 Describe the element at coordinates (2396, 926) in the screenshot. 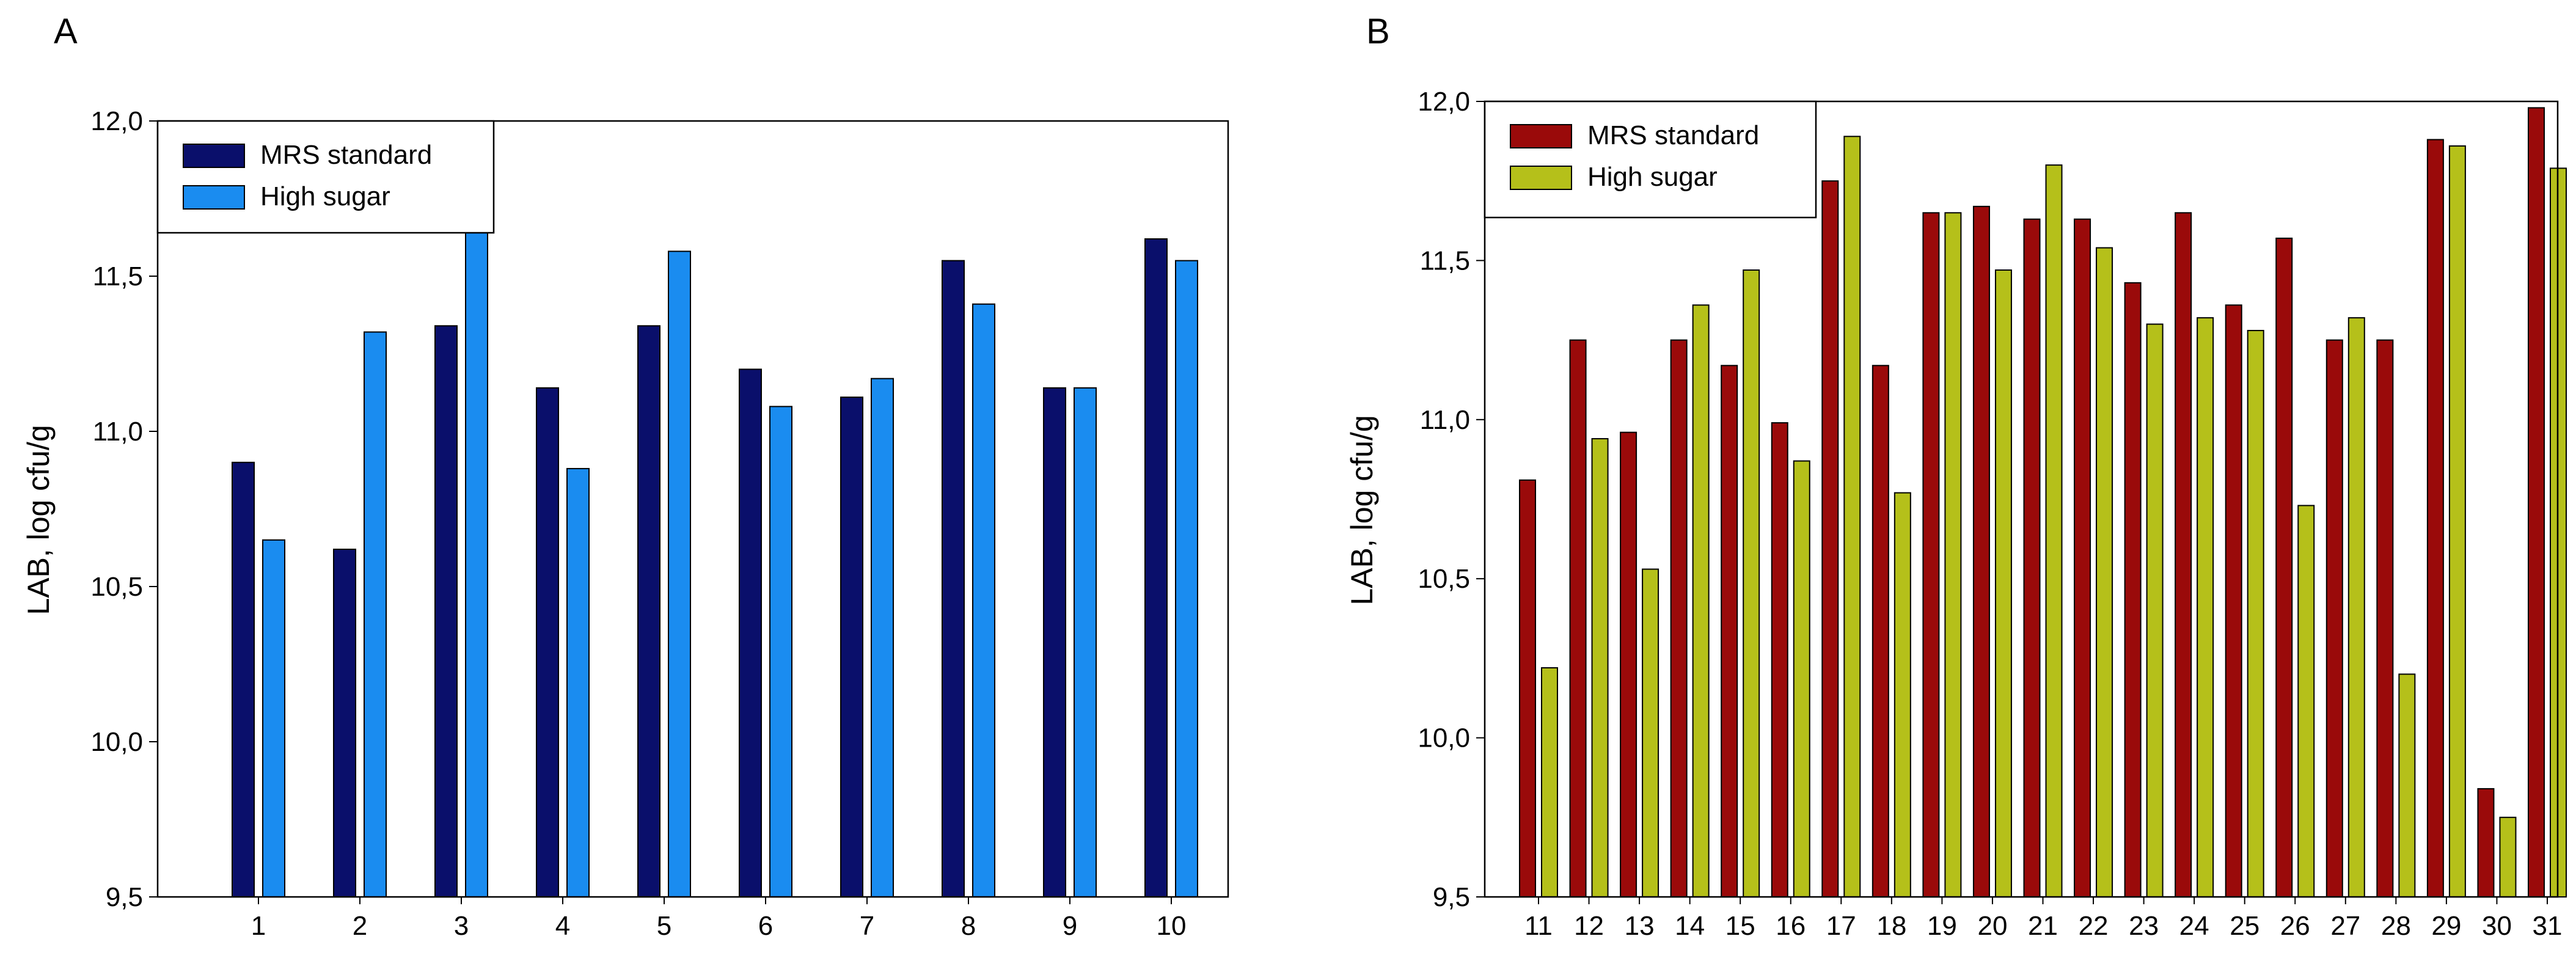

I see `x-tick-label-28: 28` at that location.